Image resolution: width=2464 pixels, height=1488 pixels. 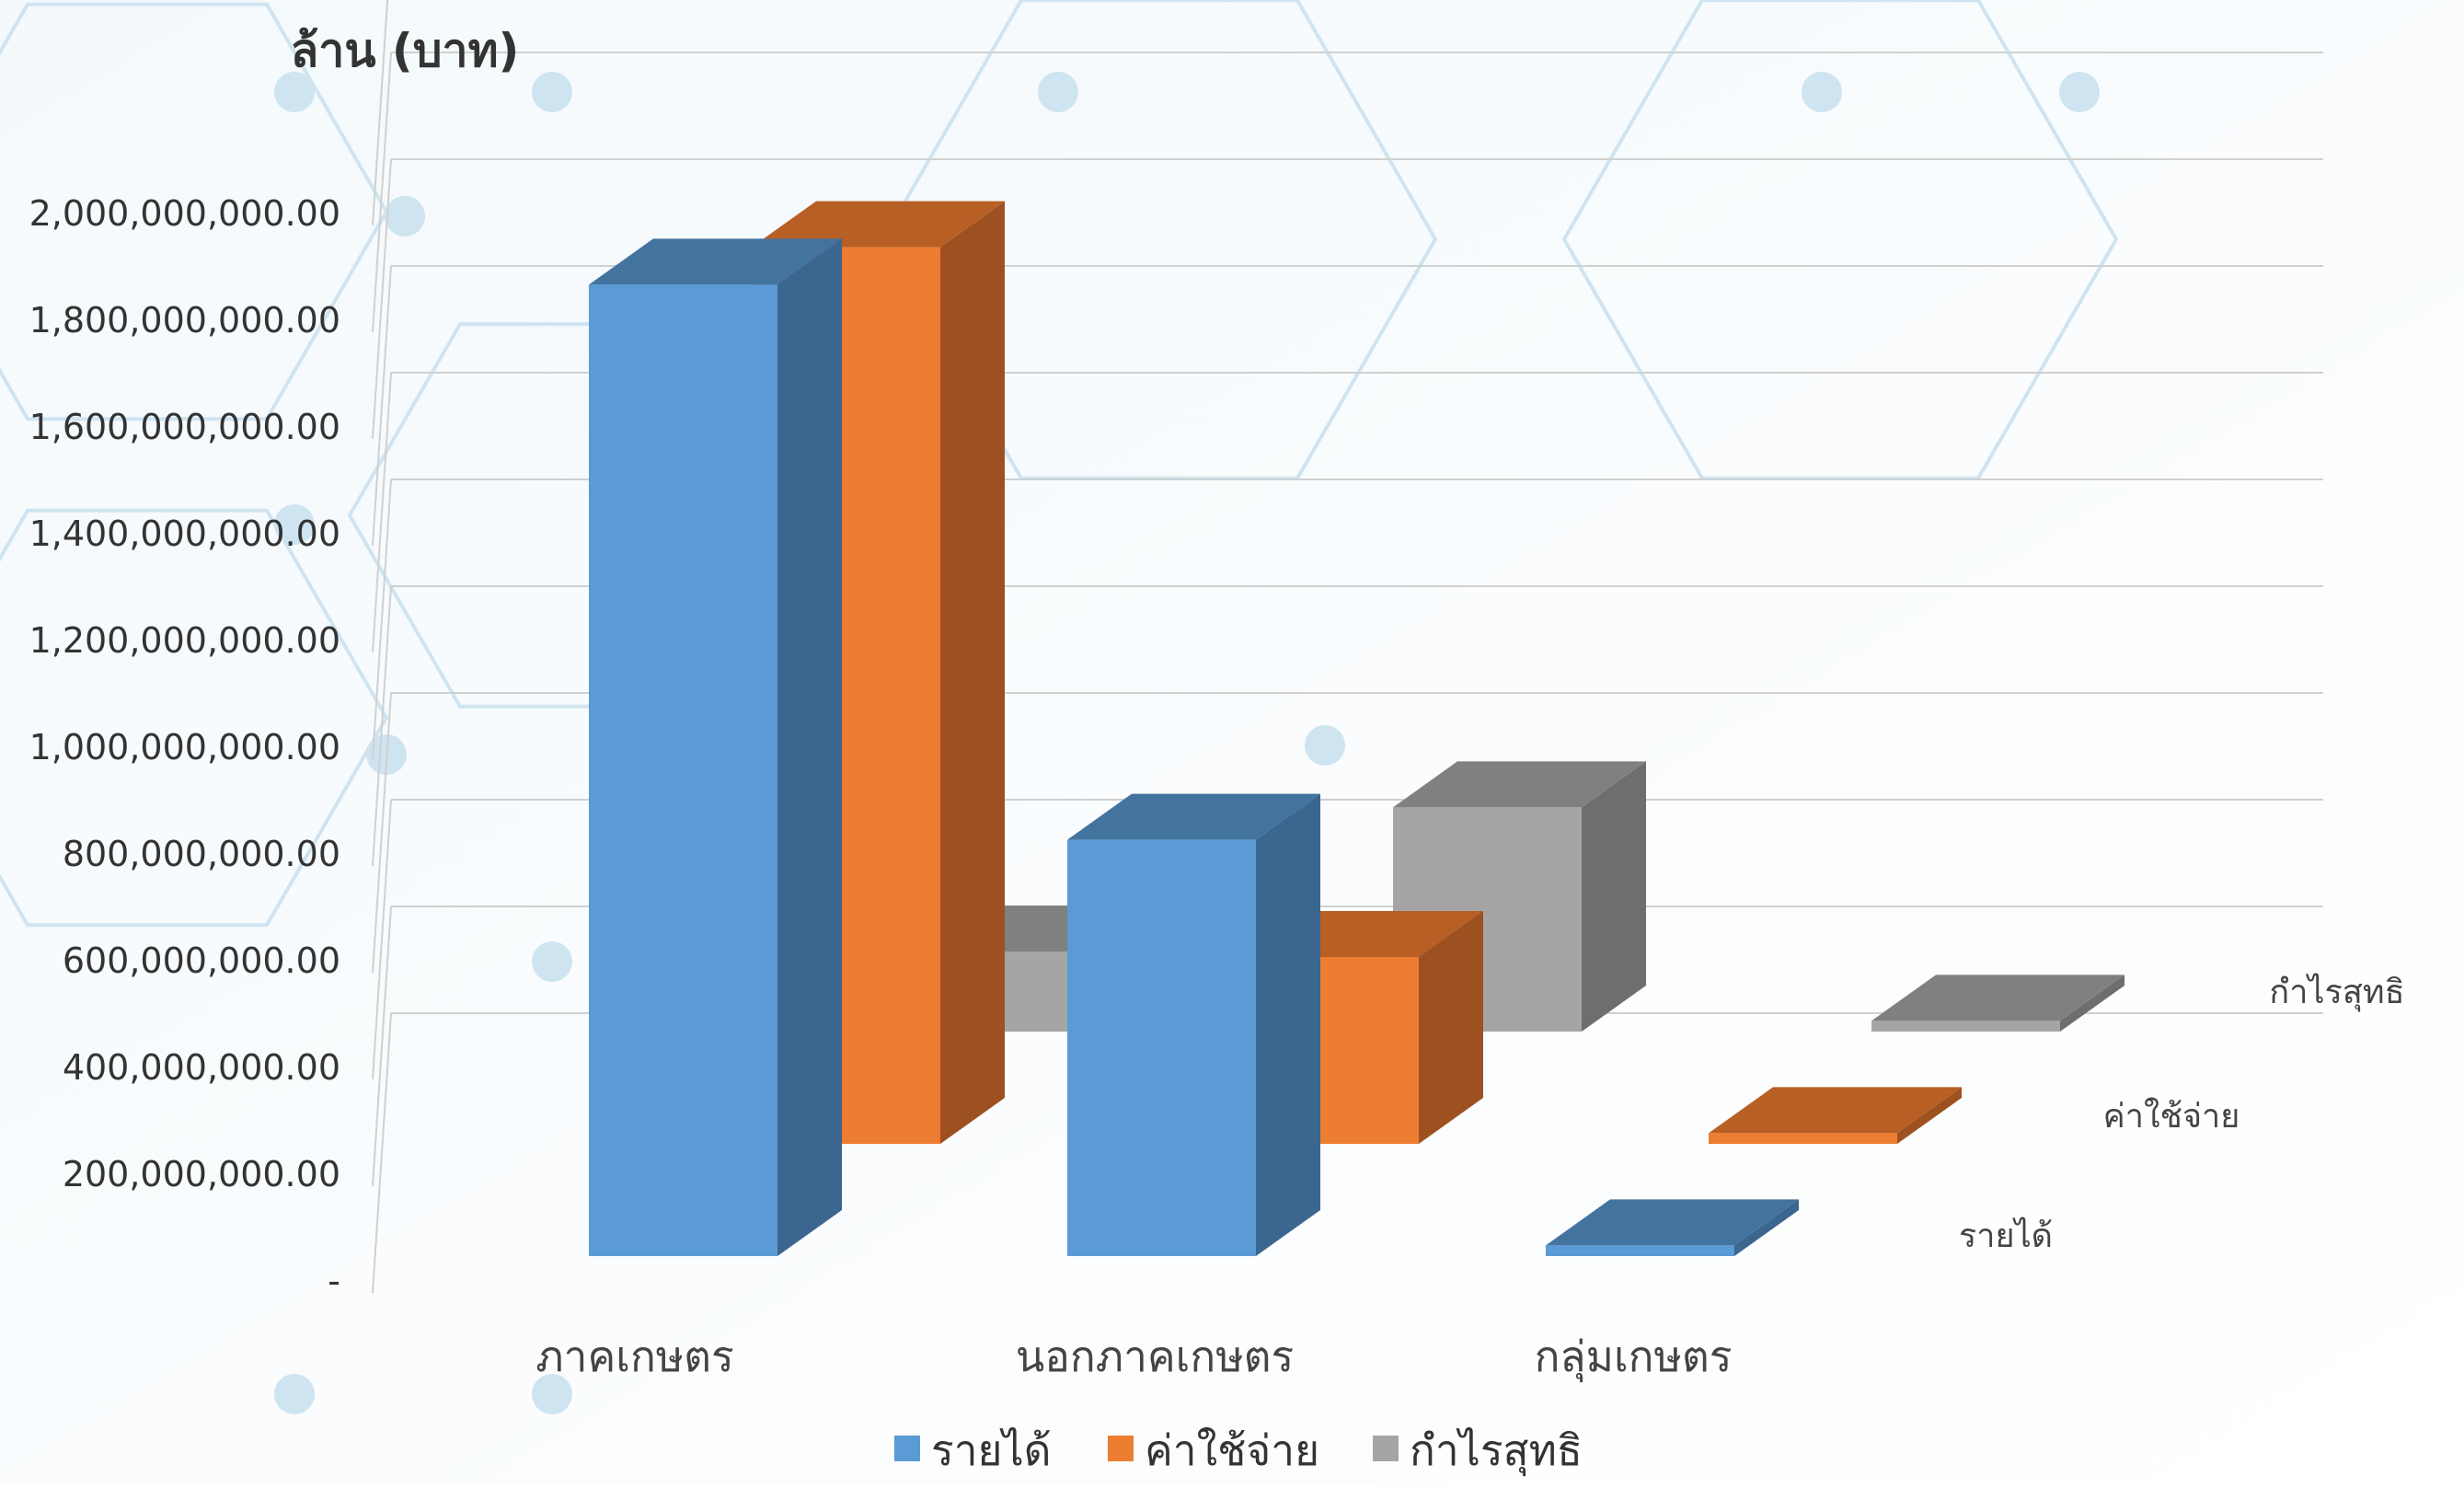 I want to click on y-tick-label: -, so click(x=334, y=1281).